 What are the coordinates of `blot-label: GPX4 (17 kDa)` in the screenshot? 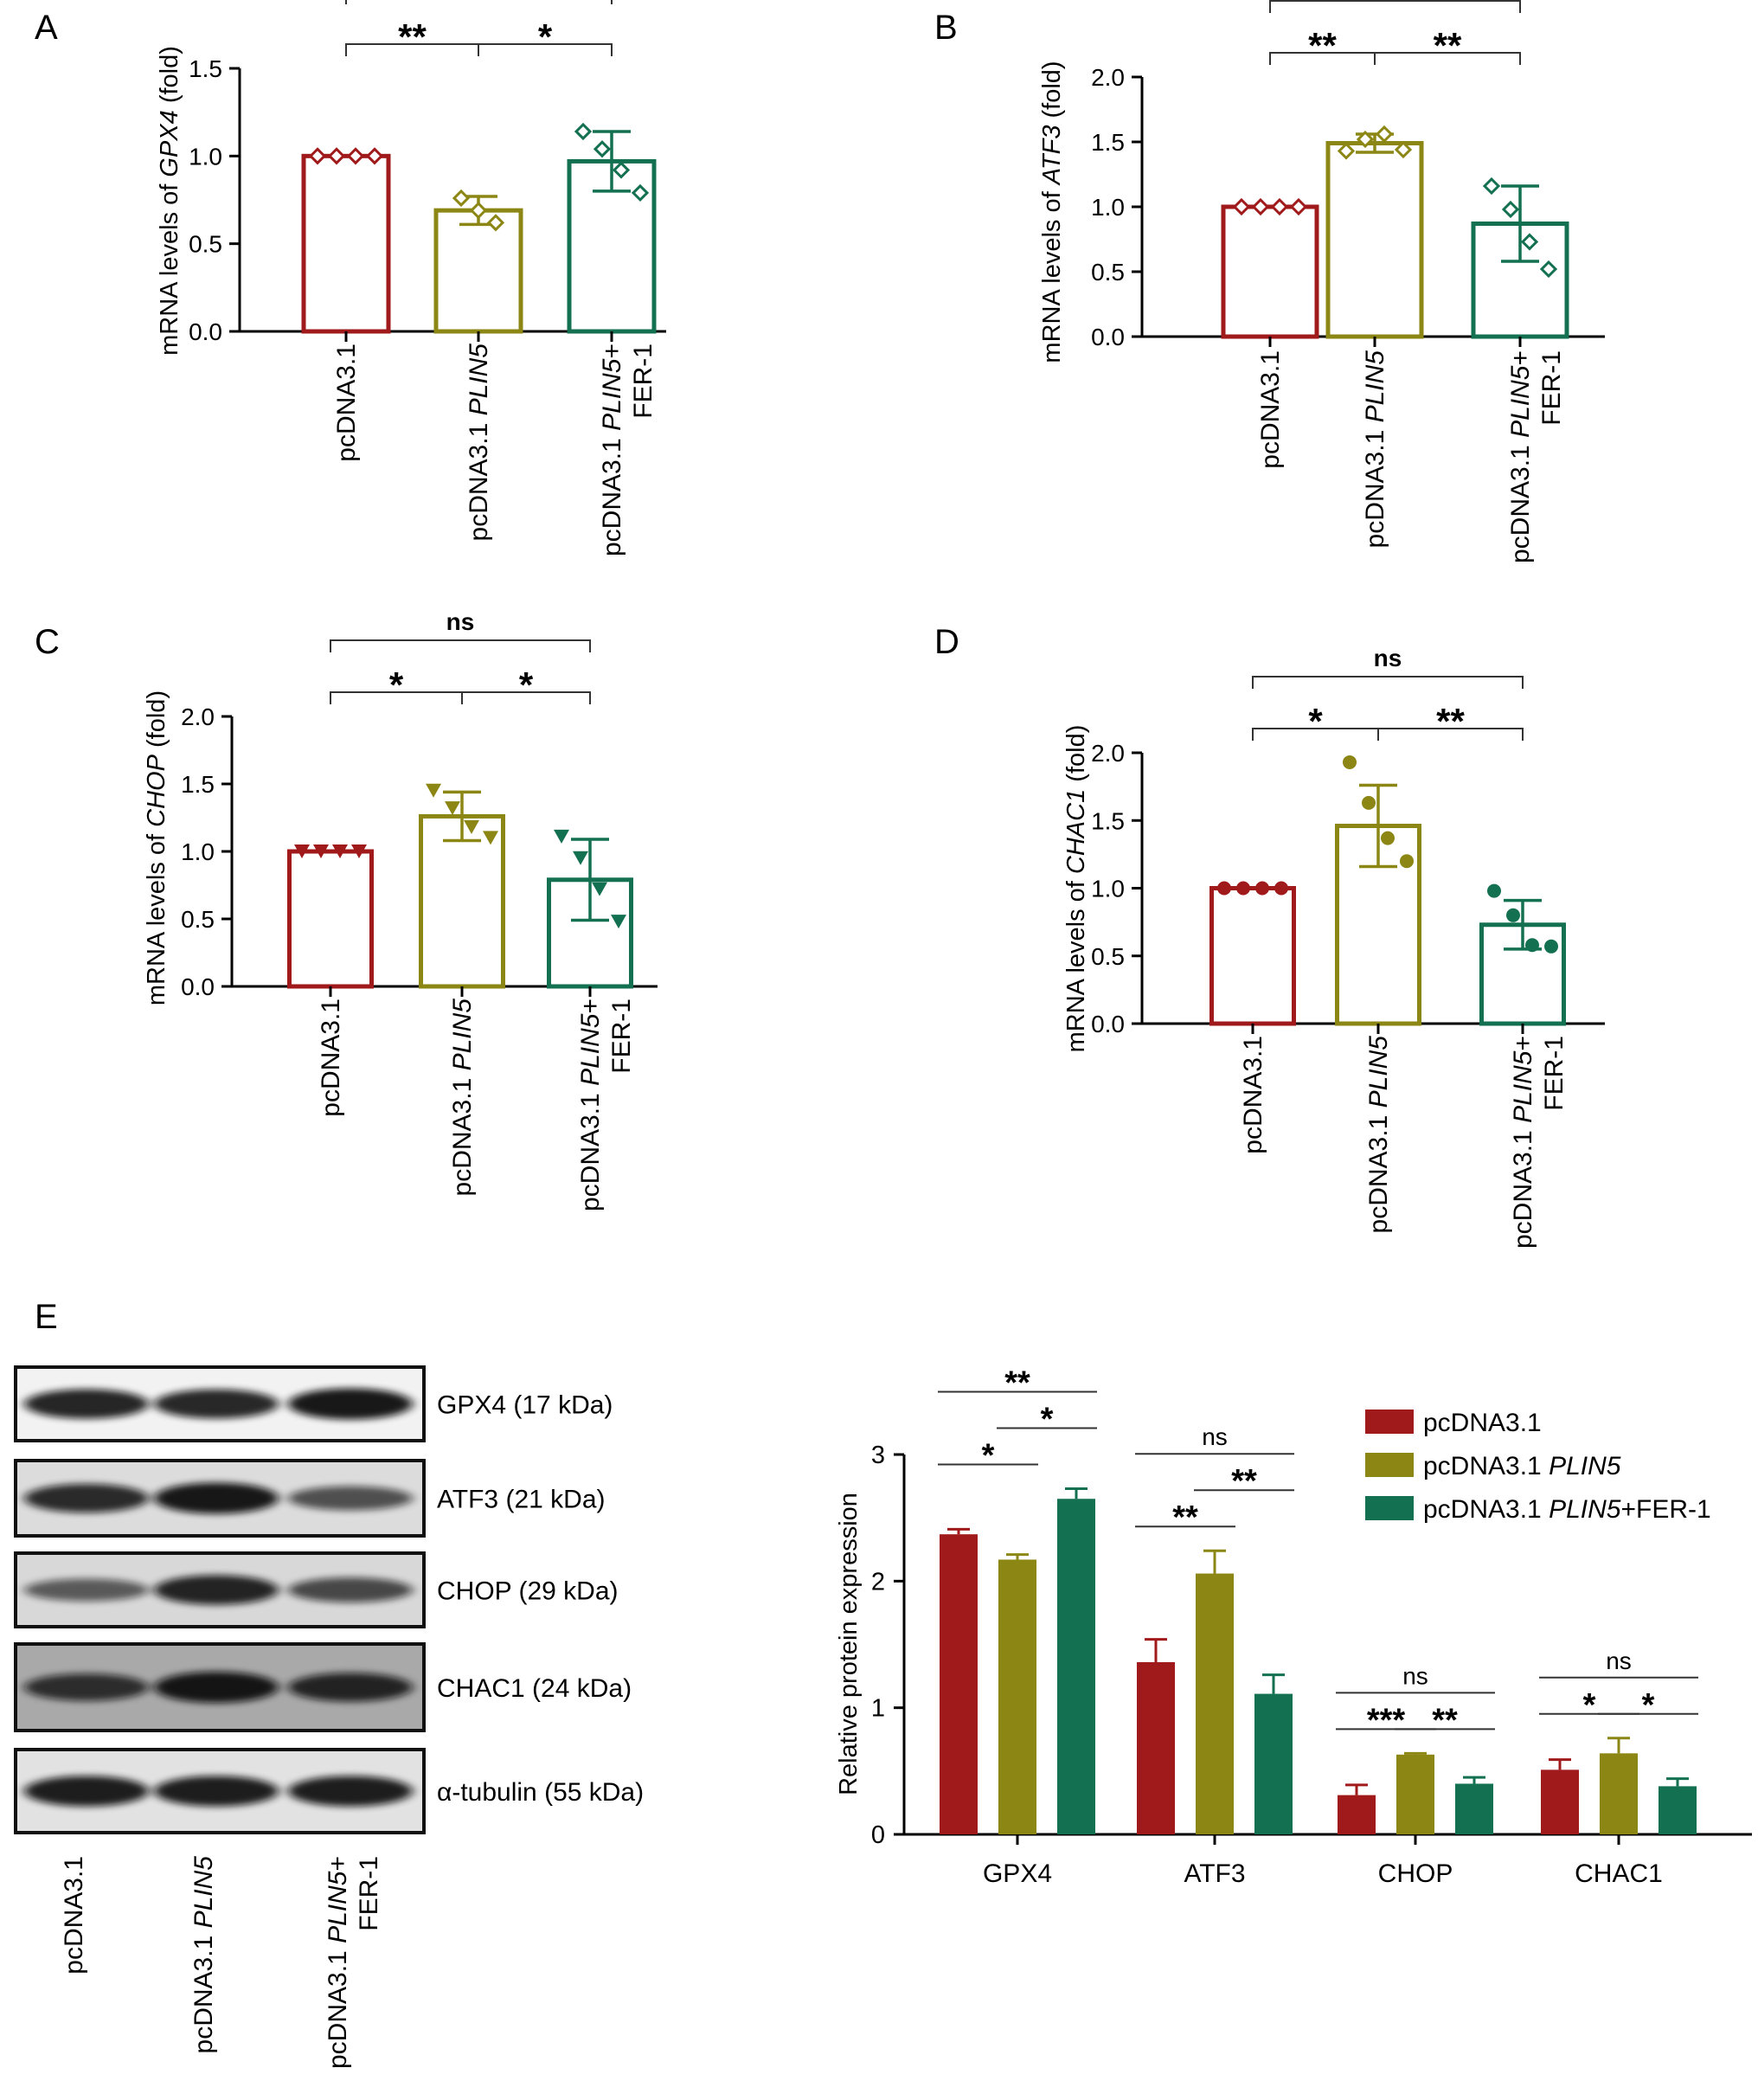 It's located at (525, 1405).